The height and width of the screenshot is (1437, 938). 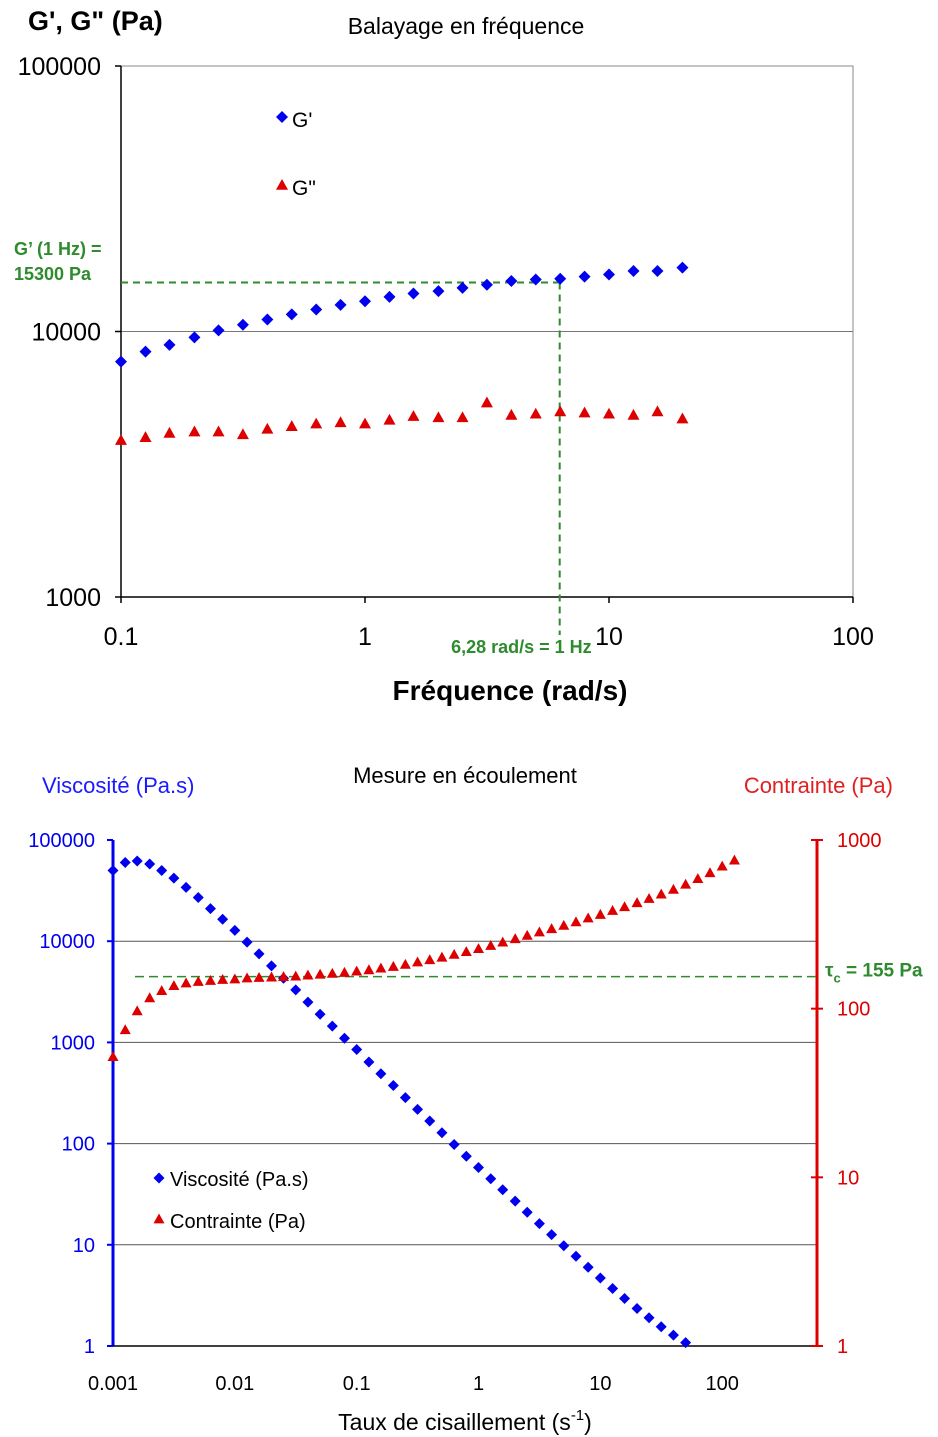 I want to click on chart1-legend-marker-g-double-prime, so click(x=282, y=184).